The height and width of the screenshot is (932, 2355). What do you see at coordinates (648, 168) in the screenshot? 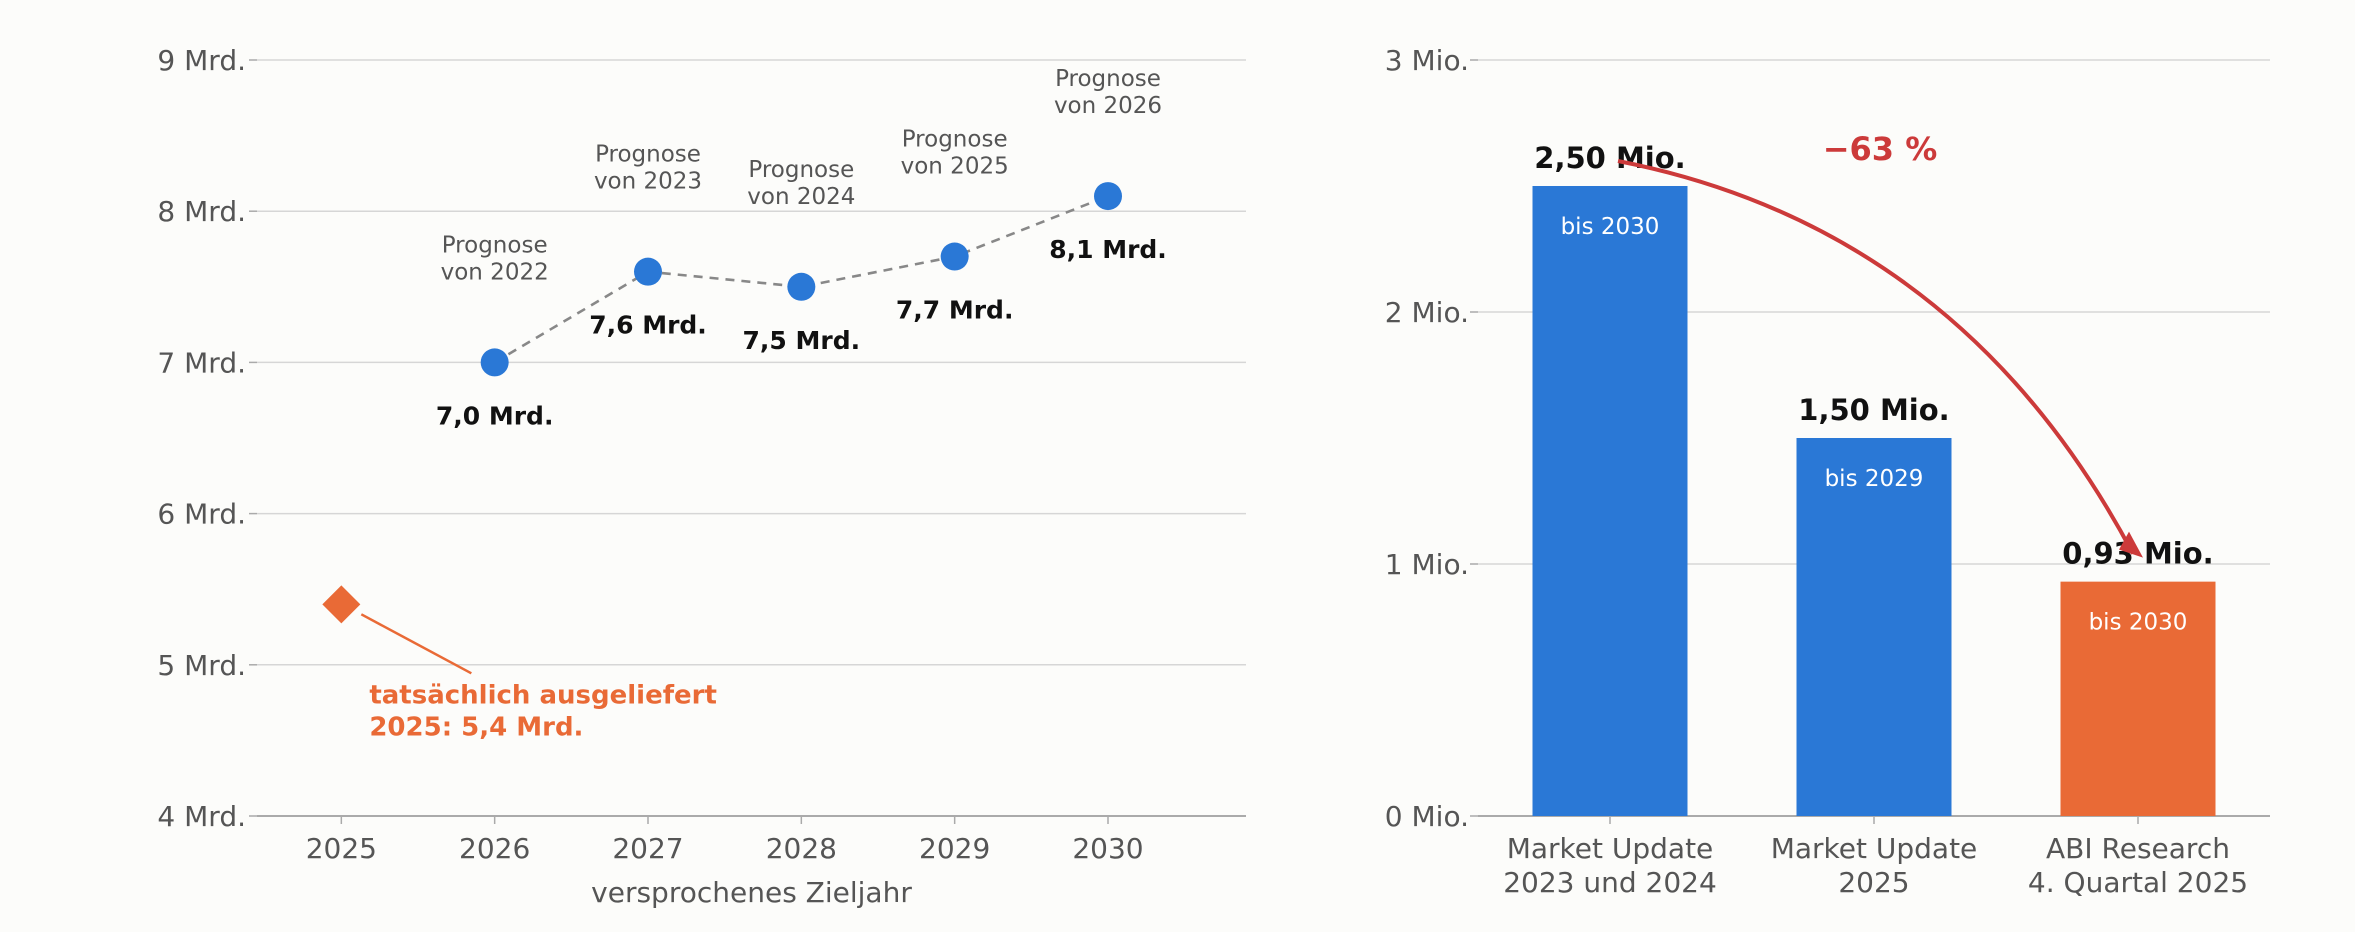
I see `forecast-source-note: Prognose von 2023` at bounding box center [648, 168].